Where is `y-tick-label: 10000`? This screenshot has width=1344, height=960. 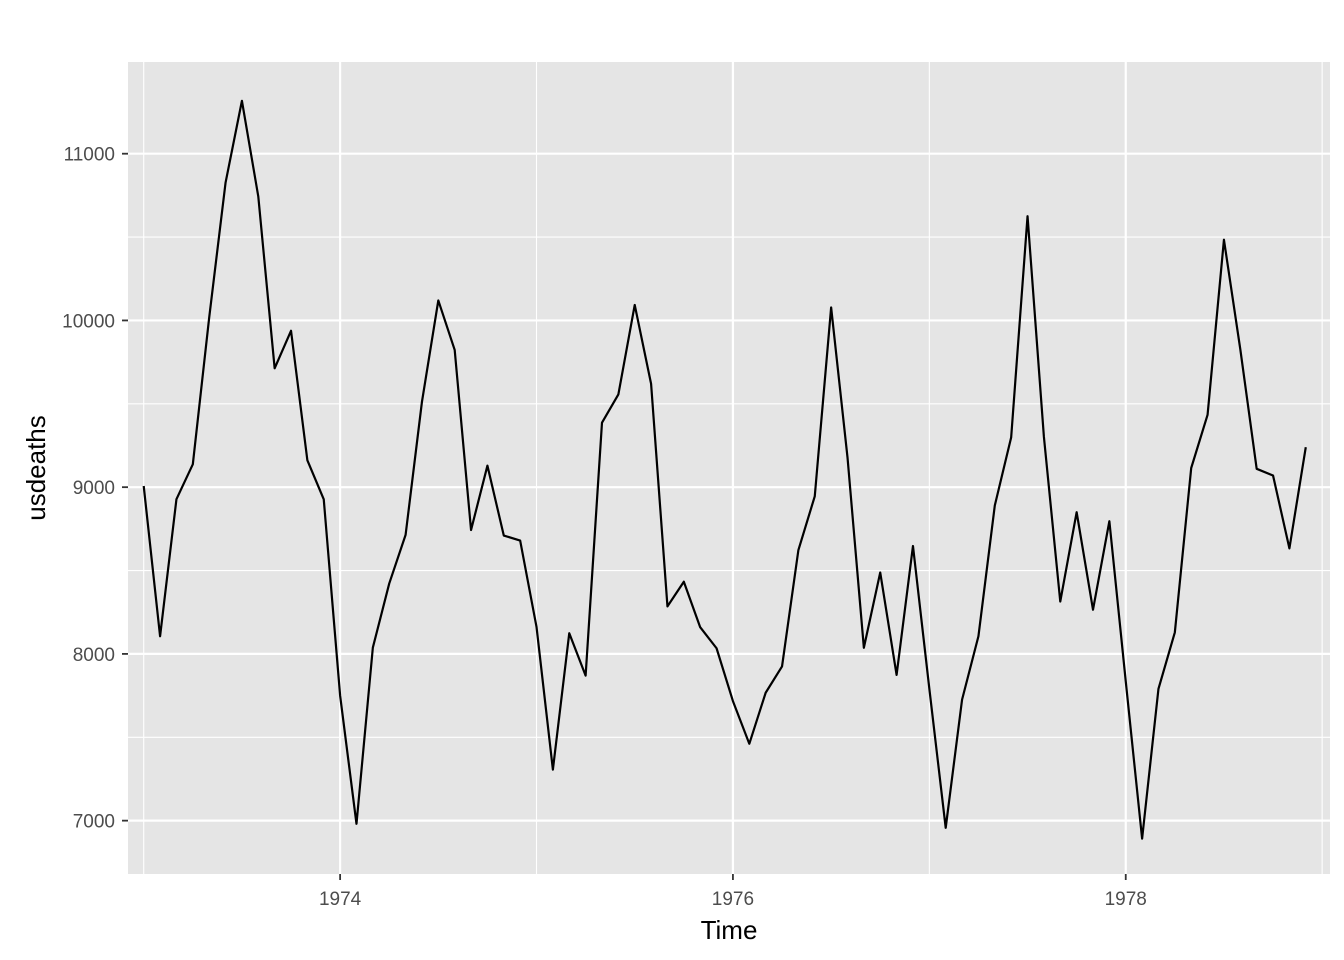 y-tick-label: 10000 is located at coordinates (88, 321).